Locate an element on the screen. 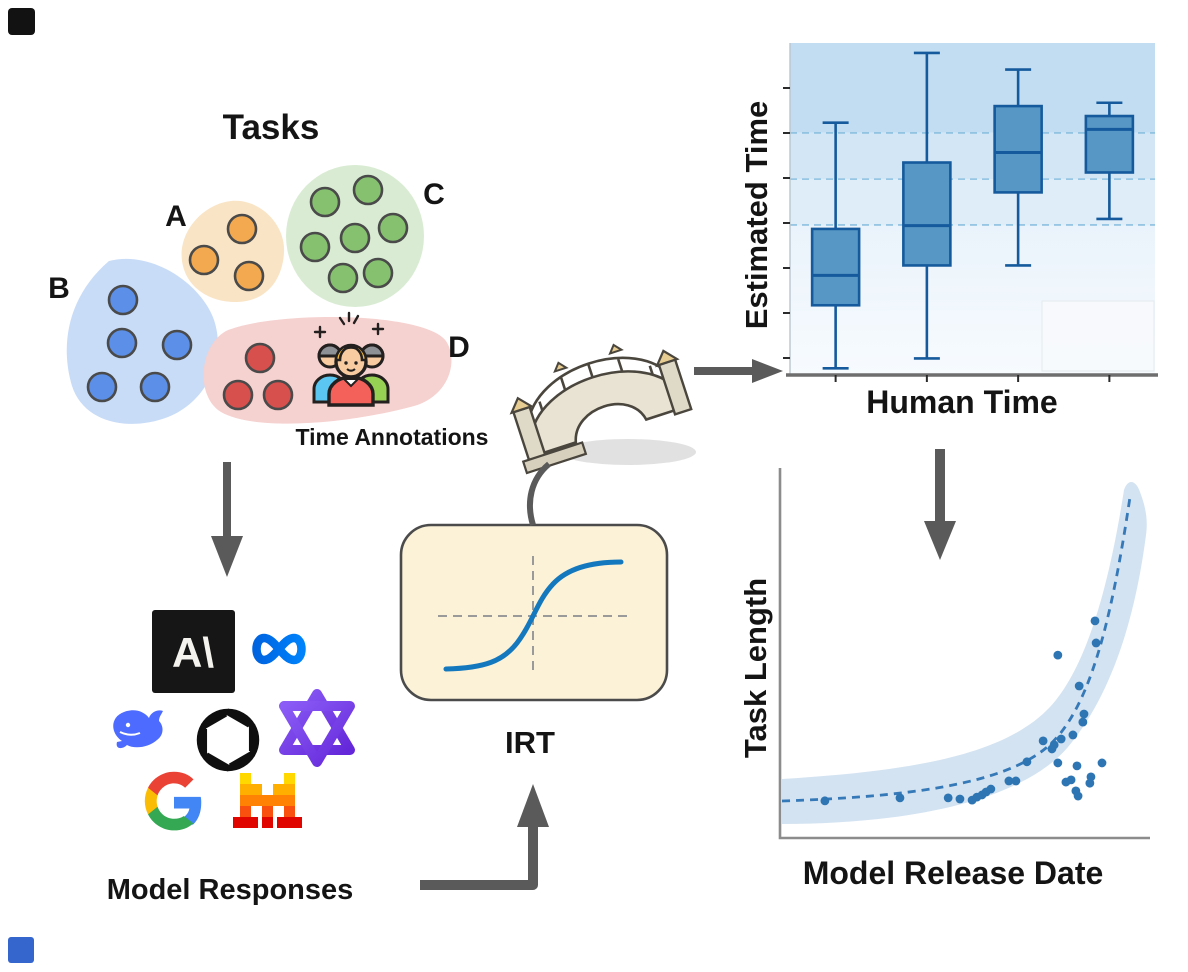 This screenshot has height=972, width=1188. annotators-people-icon is located at coordinates (351, 359).